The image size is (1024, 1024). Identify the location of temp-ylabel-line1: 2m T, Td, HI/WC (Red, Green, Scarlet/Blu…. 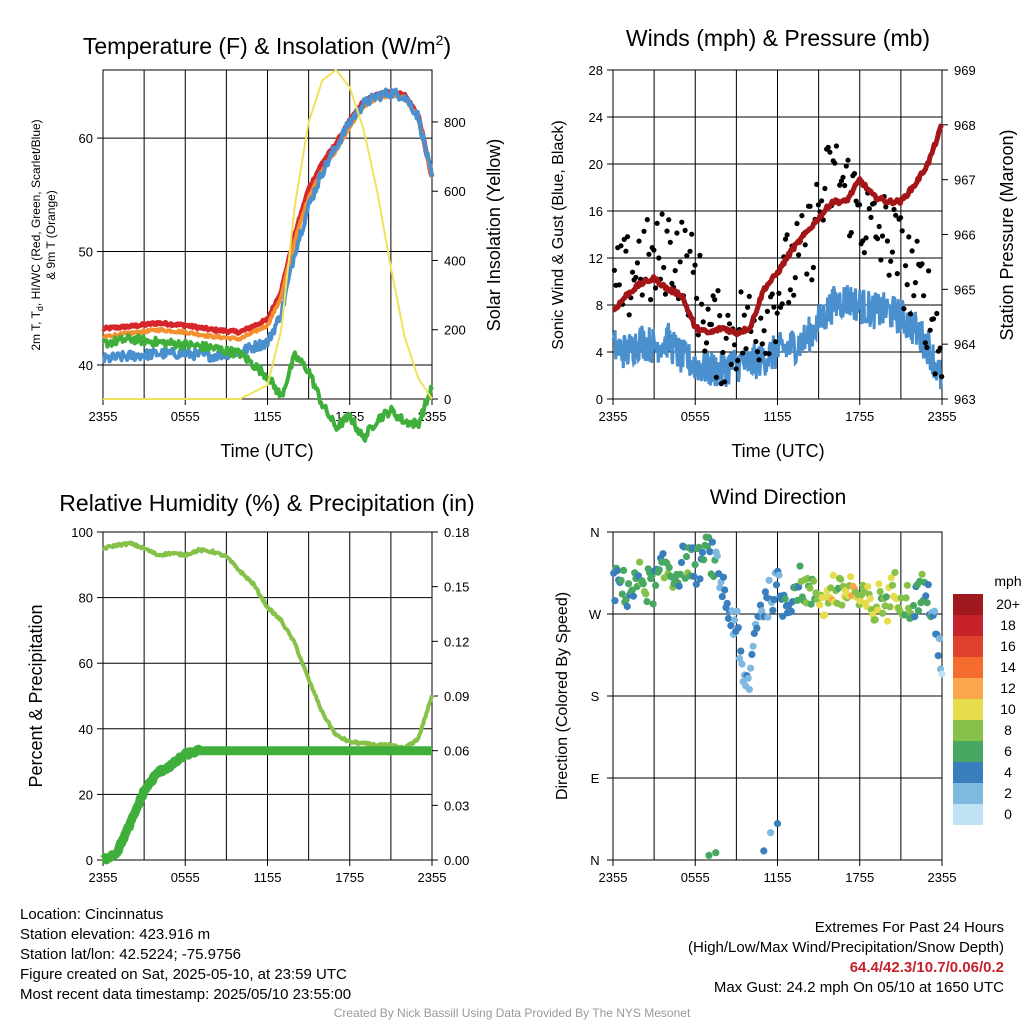
(37, 234).